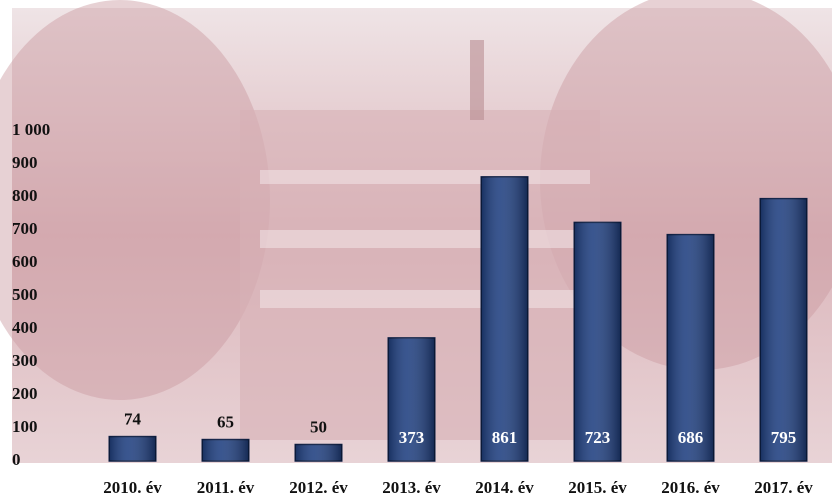  What do you see at coordinates (412, 437) in the screenshot?
I see `value-label: 373` at bounding box center [412, 437].